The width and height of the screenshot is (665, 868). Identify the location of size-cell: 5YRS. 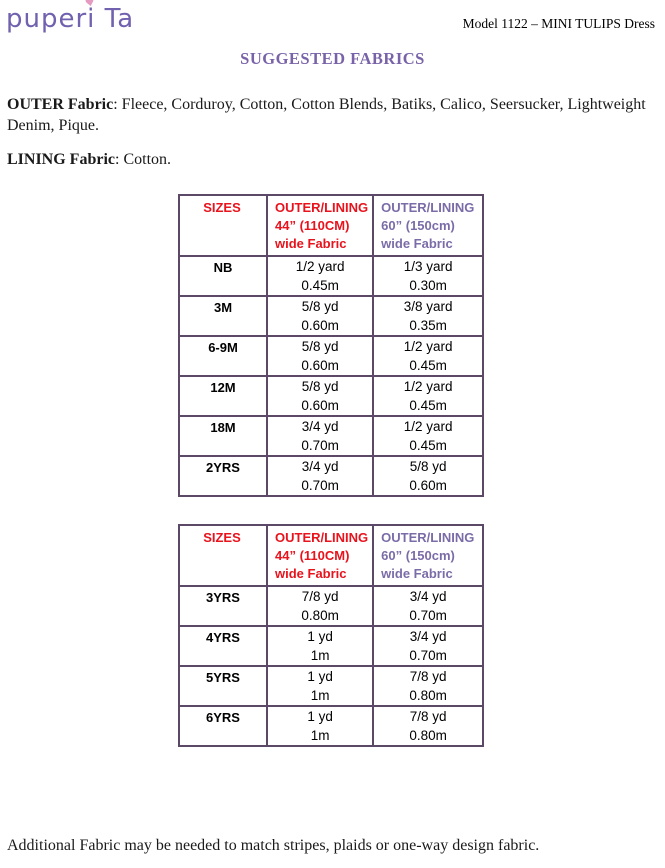
(223, 686).